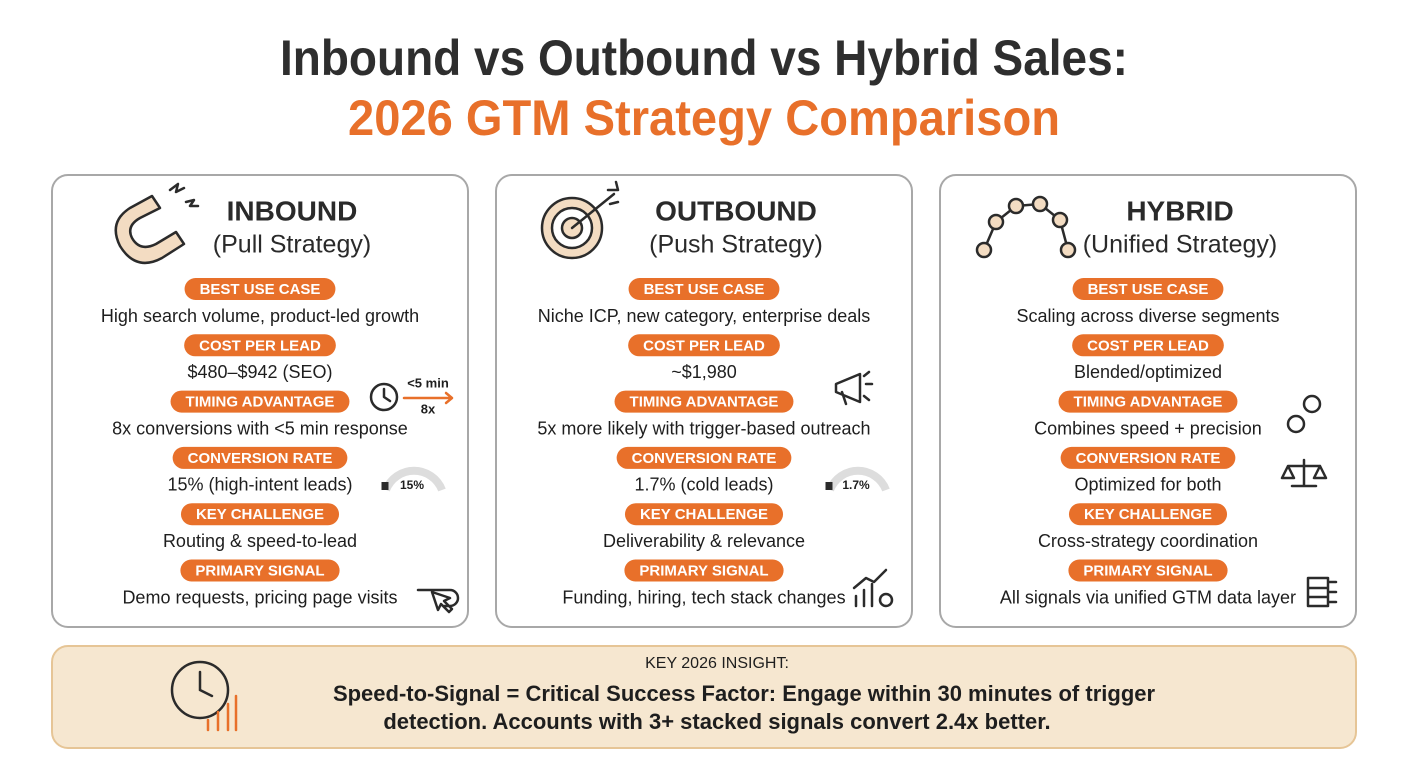 Image resolution: width=1408 pixels, height=768 pixels. What do you see at coordinates (704, 372) in the screenshot?
I see `row-text: ~$1,980` at bounding box center [704, 372].